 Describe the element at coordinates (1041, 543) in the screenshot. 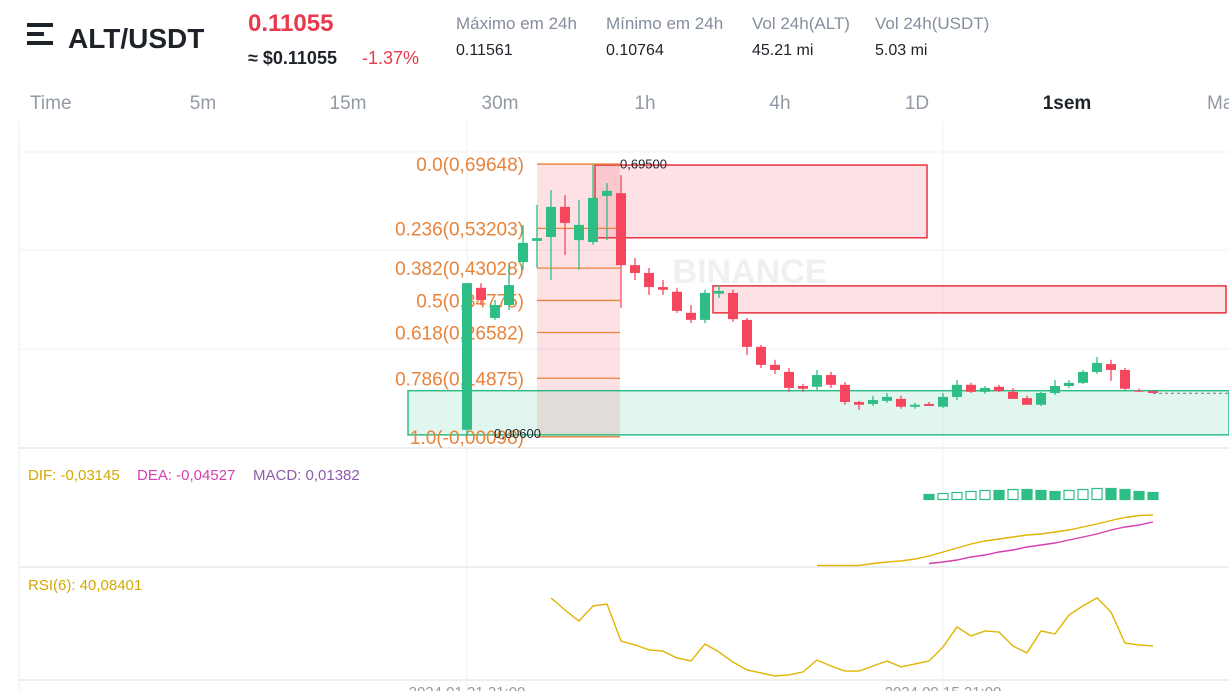

I see `dea-line` at that location.